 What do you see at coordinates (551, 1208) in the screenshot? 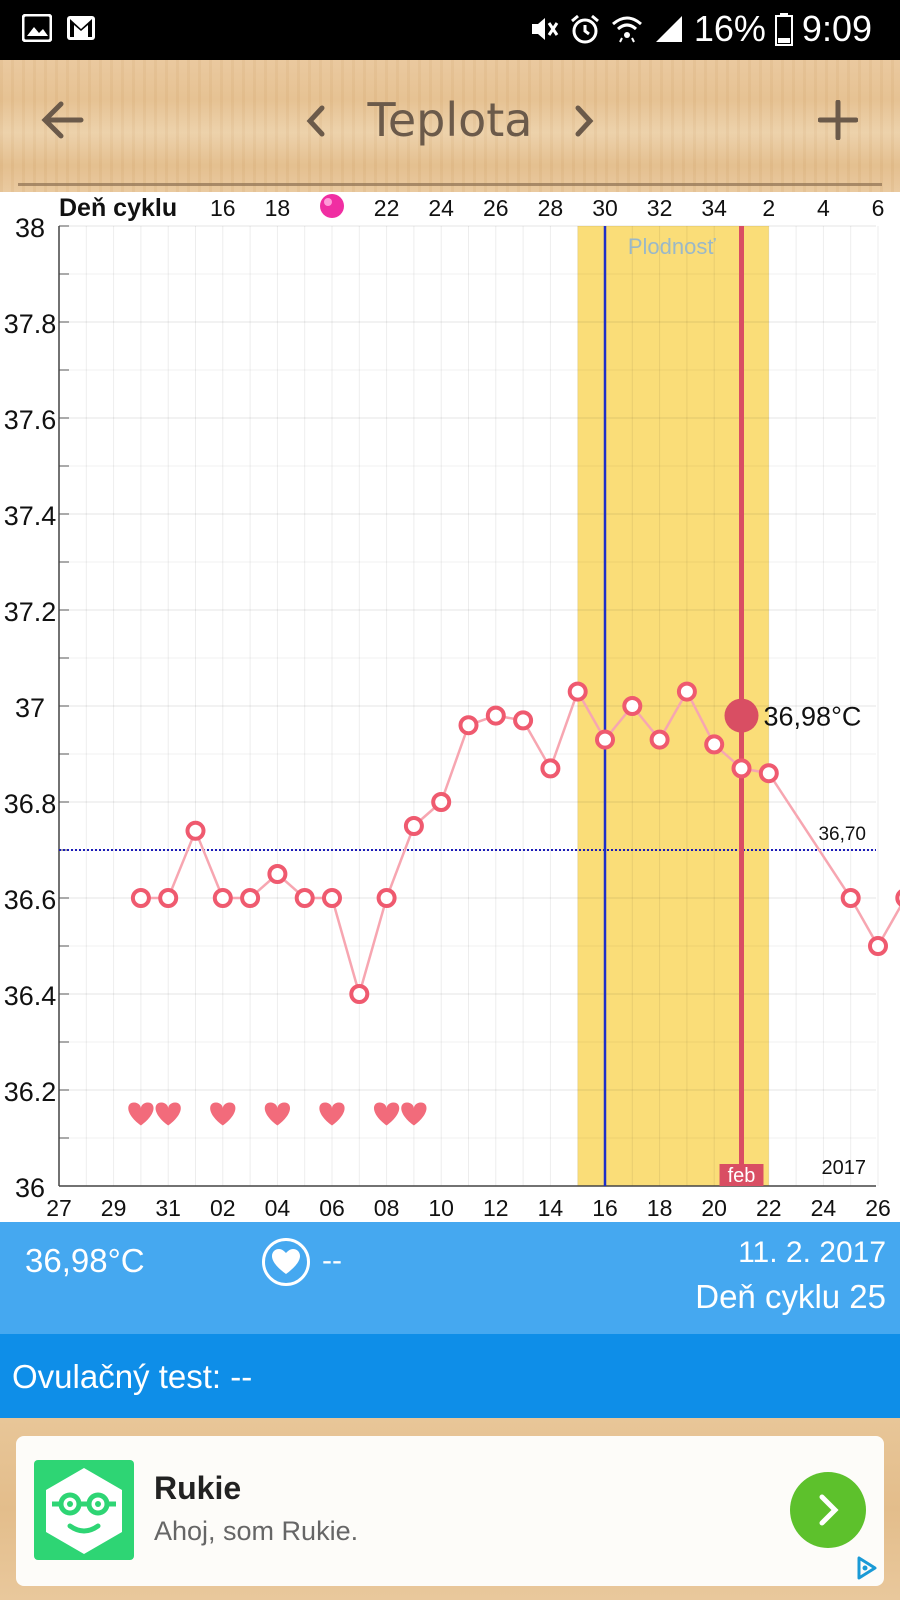
I see `date-tick-label: 14` at bounding box center [551, 1208].